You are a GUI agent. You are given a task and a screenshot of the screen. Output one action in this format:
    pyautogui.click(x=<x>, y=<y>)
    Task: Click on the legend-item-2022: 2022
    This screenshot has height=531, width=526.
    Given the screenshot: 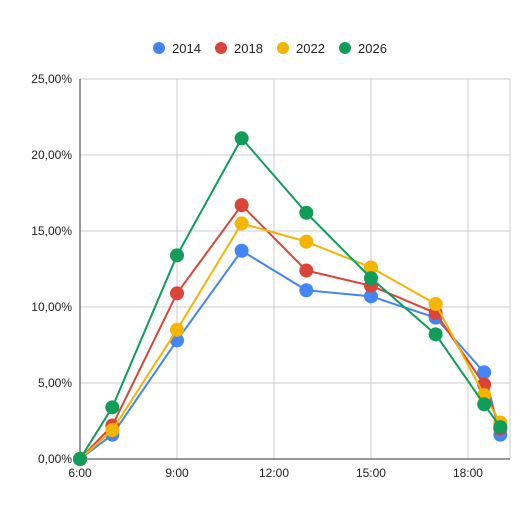 What is the action you would take?
    pyautogui.click(x=301, y=48)
    